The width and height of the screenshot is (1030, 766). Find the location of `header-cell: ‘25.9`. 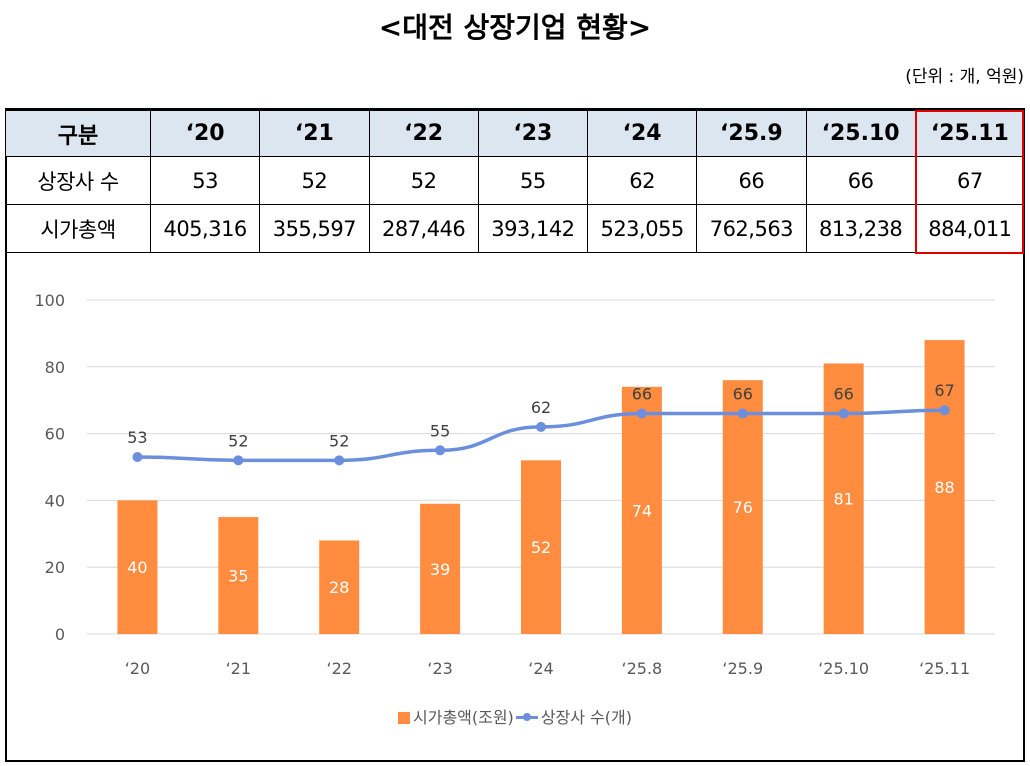

header-cell: ‘25.9 is located at coordinates (751, 133).